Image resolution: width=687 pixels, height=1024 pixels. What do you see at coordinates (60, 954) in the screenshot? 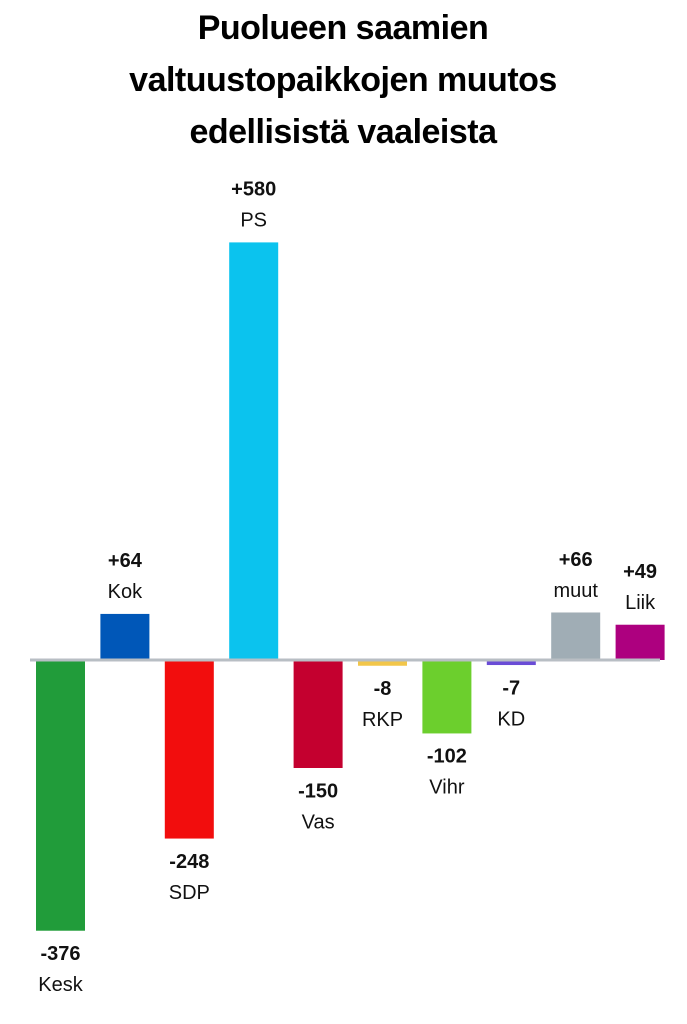
I see `value-label: -376` at bounding box center [60, 954].